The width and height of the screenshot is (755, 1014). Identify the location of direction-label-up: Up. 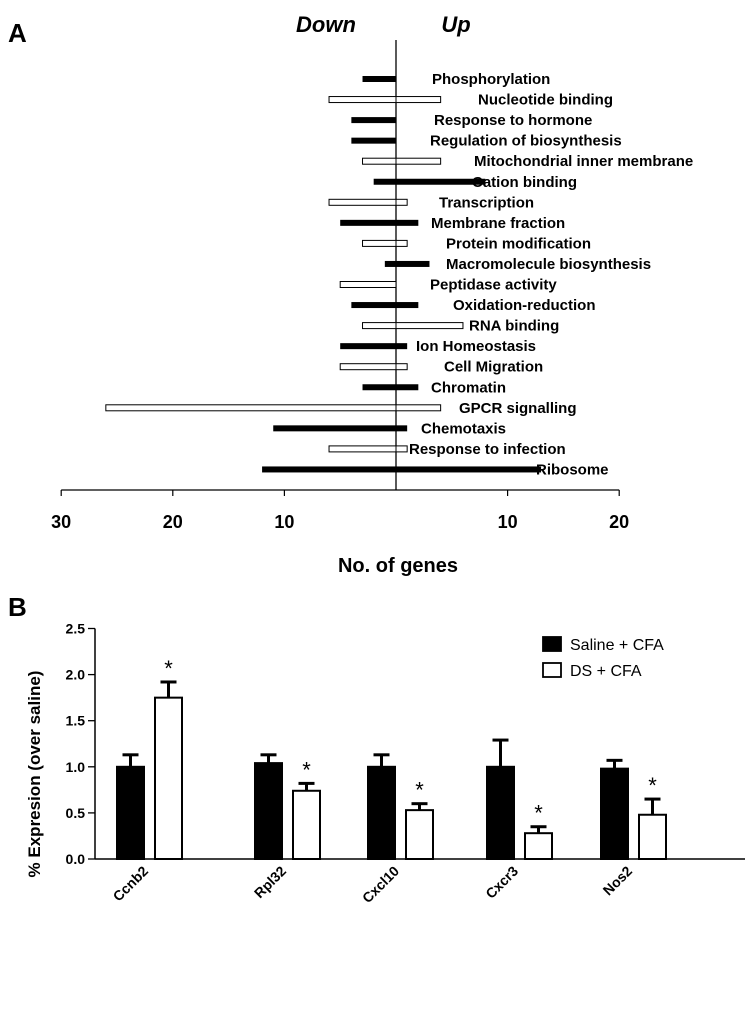
(455, 24).